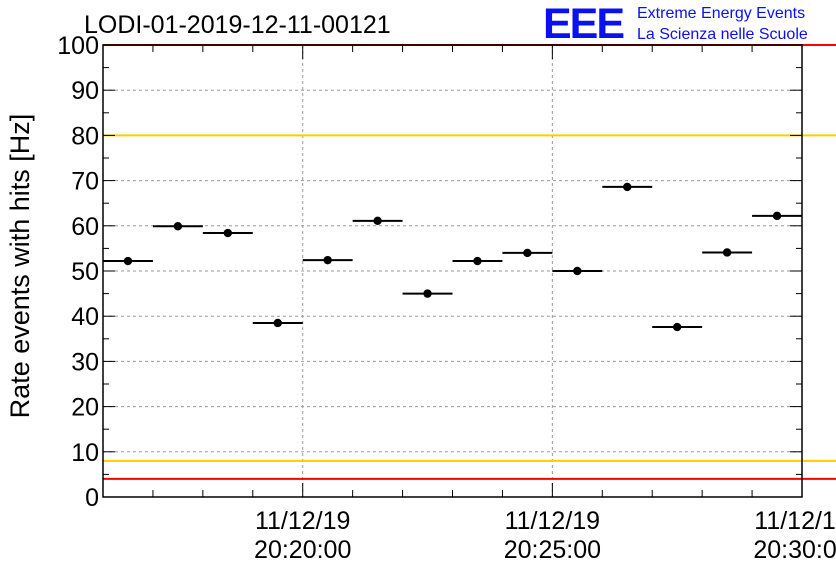  Describe the element at coordinates (78, 46) in the screenshot. I see `y-tick-label: 100` at that location.